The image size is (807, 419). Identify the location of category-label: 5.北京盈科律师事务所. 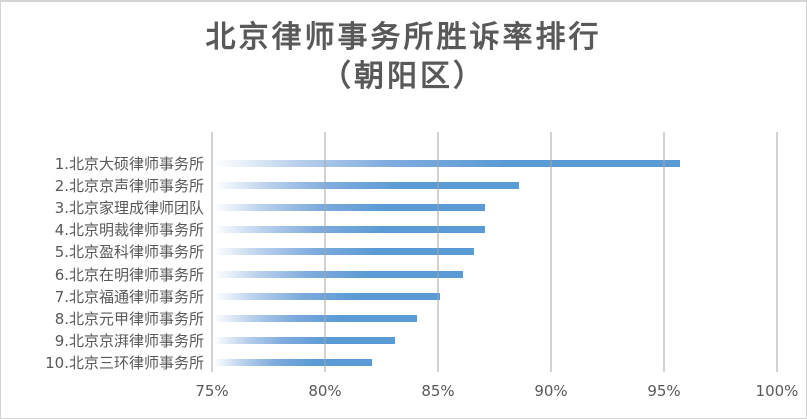
(129, 252).